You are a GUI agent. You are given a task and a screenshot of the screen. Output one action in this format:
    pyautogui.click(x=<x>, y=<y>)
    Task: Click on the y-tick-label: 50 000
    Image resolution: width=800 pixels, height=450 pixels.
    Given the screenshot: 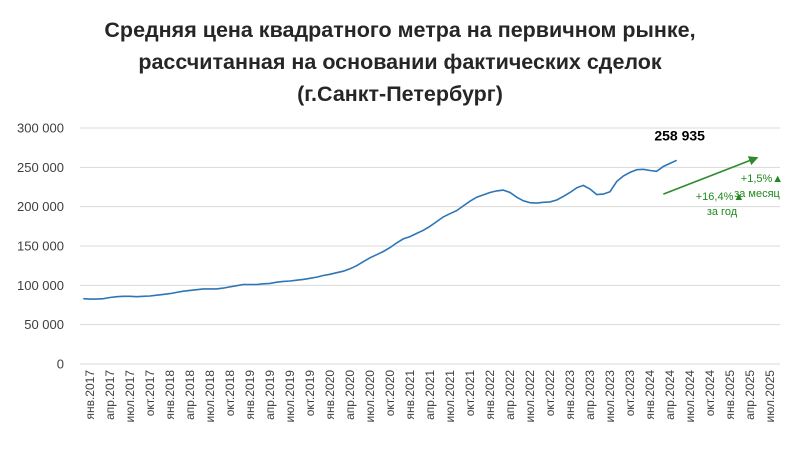 What is the action you would take?
    pyautogui.click(x=44, y=324)
    